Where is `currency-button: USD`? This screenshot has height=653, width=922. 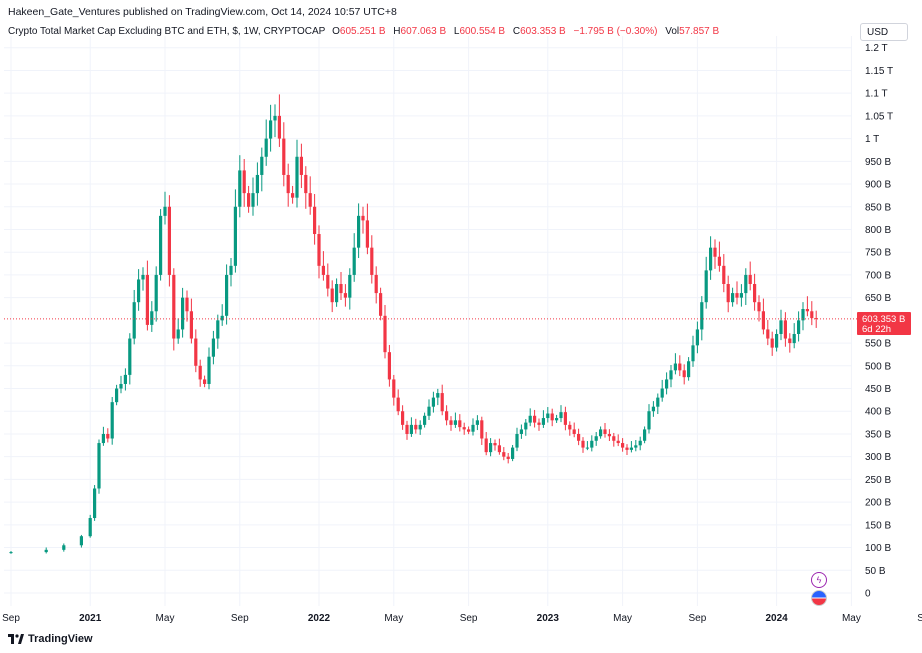 currency-button: USD is located at coordinates (884, 32).